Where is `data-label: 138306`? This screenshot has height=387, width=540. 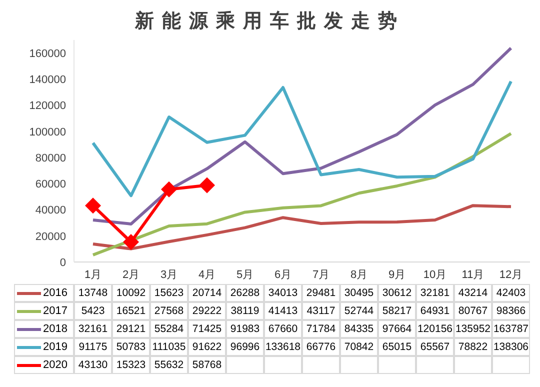 data-label: 138306 is located at coordinates (511, 347).